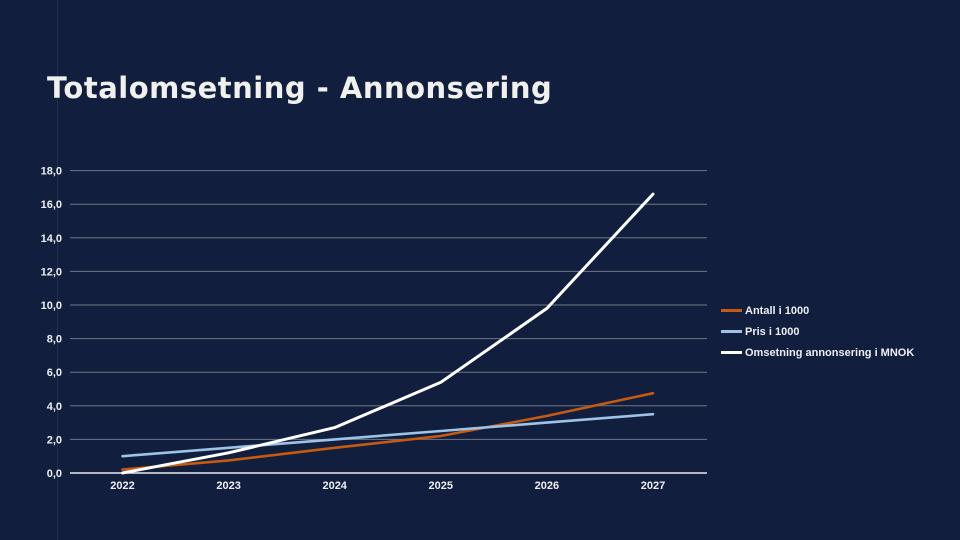 Image resolution: width=960 pixels, height=540 pixels. What do you see at coordinates (731, 352) in the screenshot?
I see `legend-swatch-omsetning` at bounding box center [731, 352].